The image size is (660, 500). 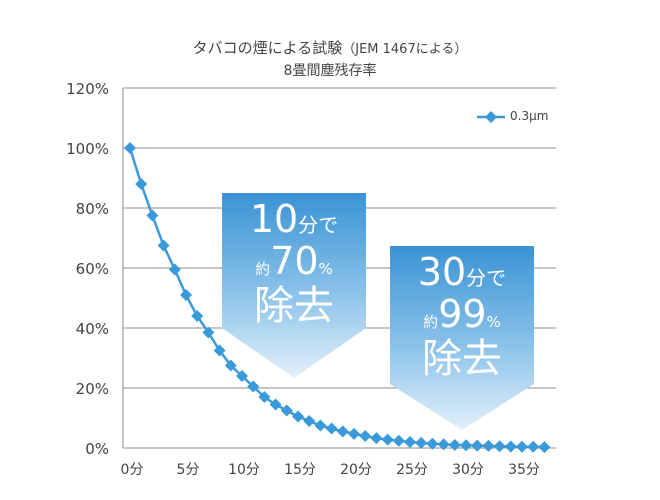 What do you see at coordinates (188, 470) in the screenshot?
I see `x-tick-label: 5分` at bounding box center [188, 470].